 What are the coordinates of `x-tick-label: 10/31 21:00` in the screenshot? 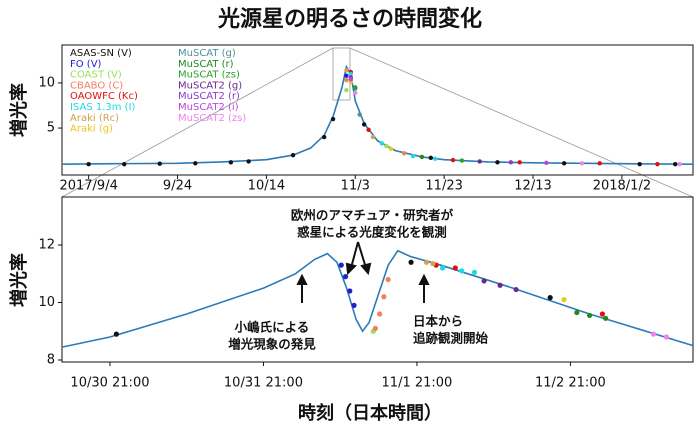 It's located at (263, 383).